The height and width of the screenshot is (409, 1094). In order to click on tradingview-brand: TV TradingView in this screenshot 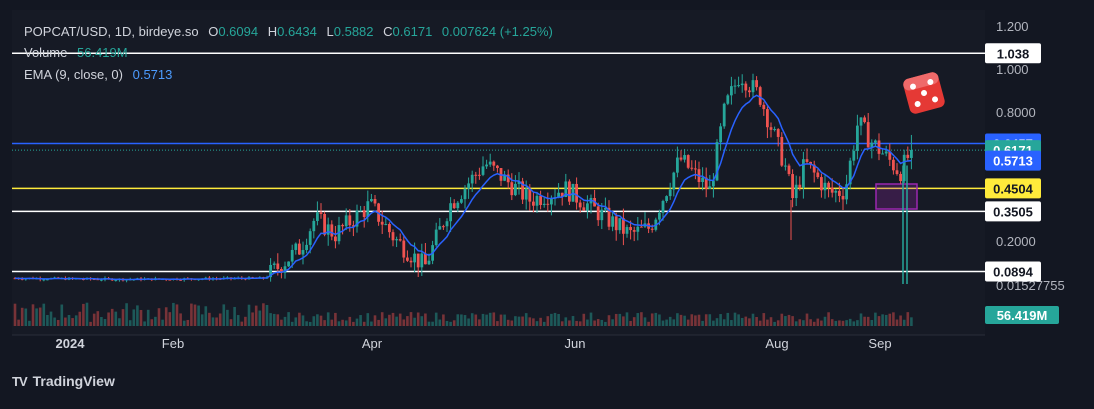, I will do `click(63, 381)`.